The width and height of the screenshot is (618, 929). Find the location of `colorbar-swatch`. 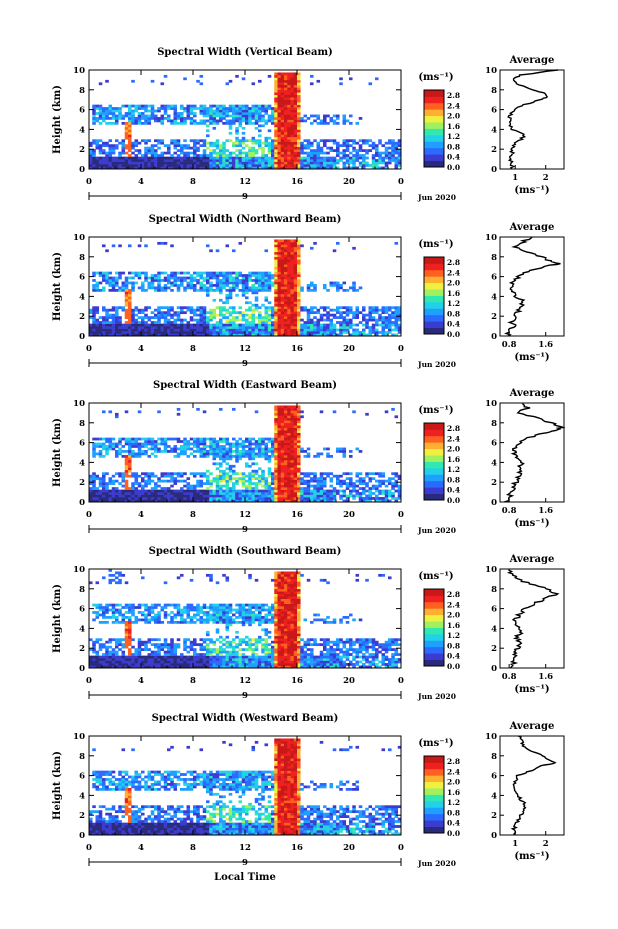

colorbar-swatch is located at coordinates (434, 164).